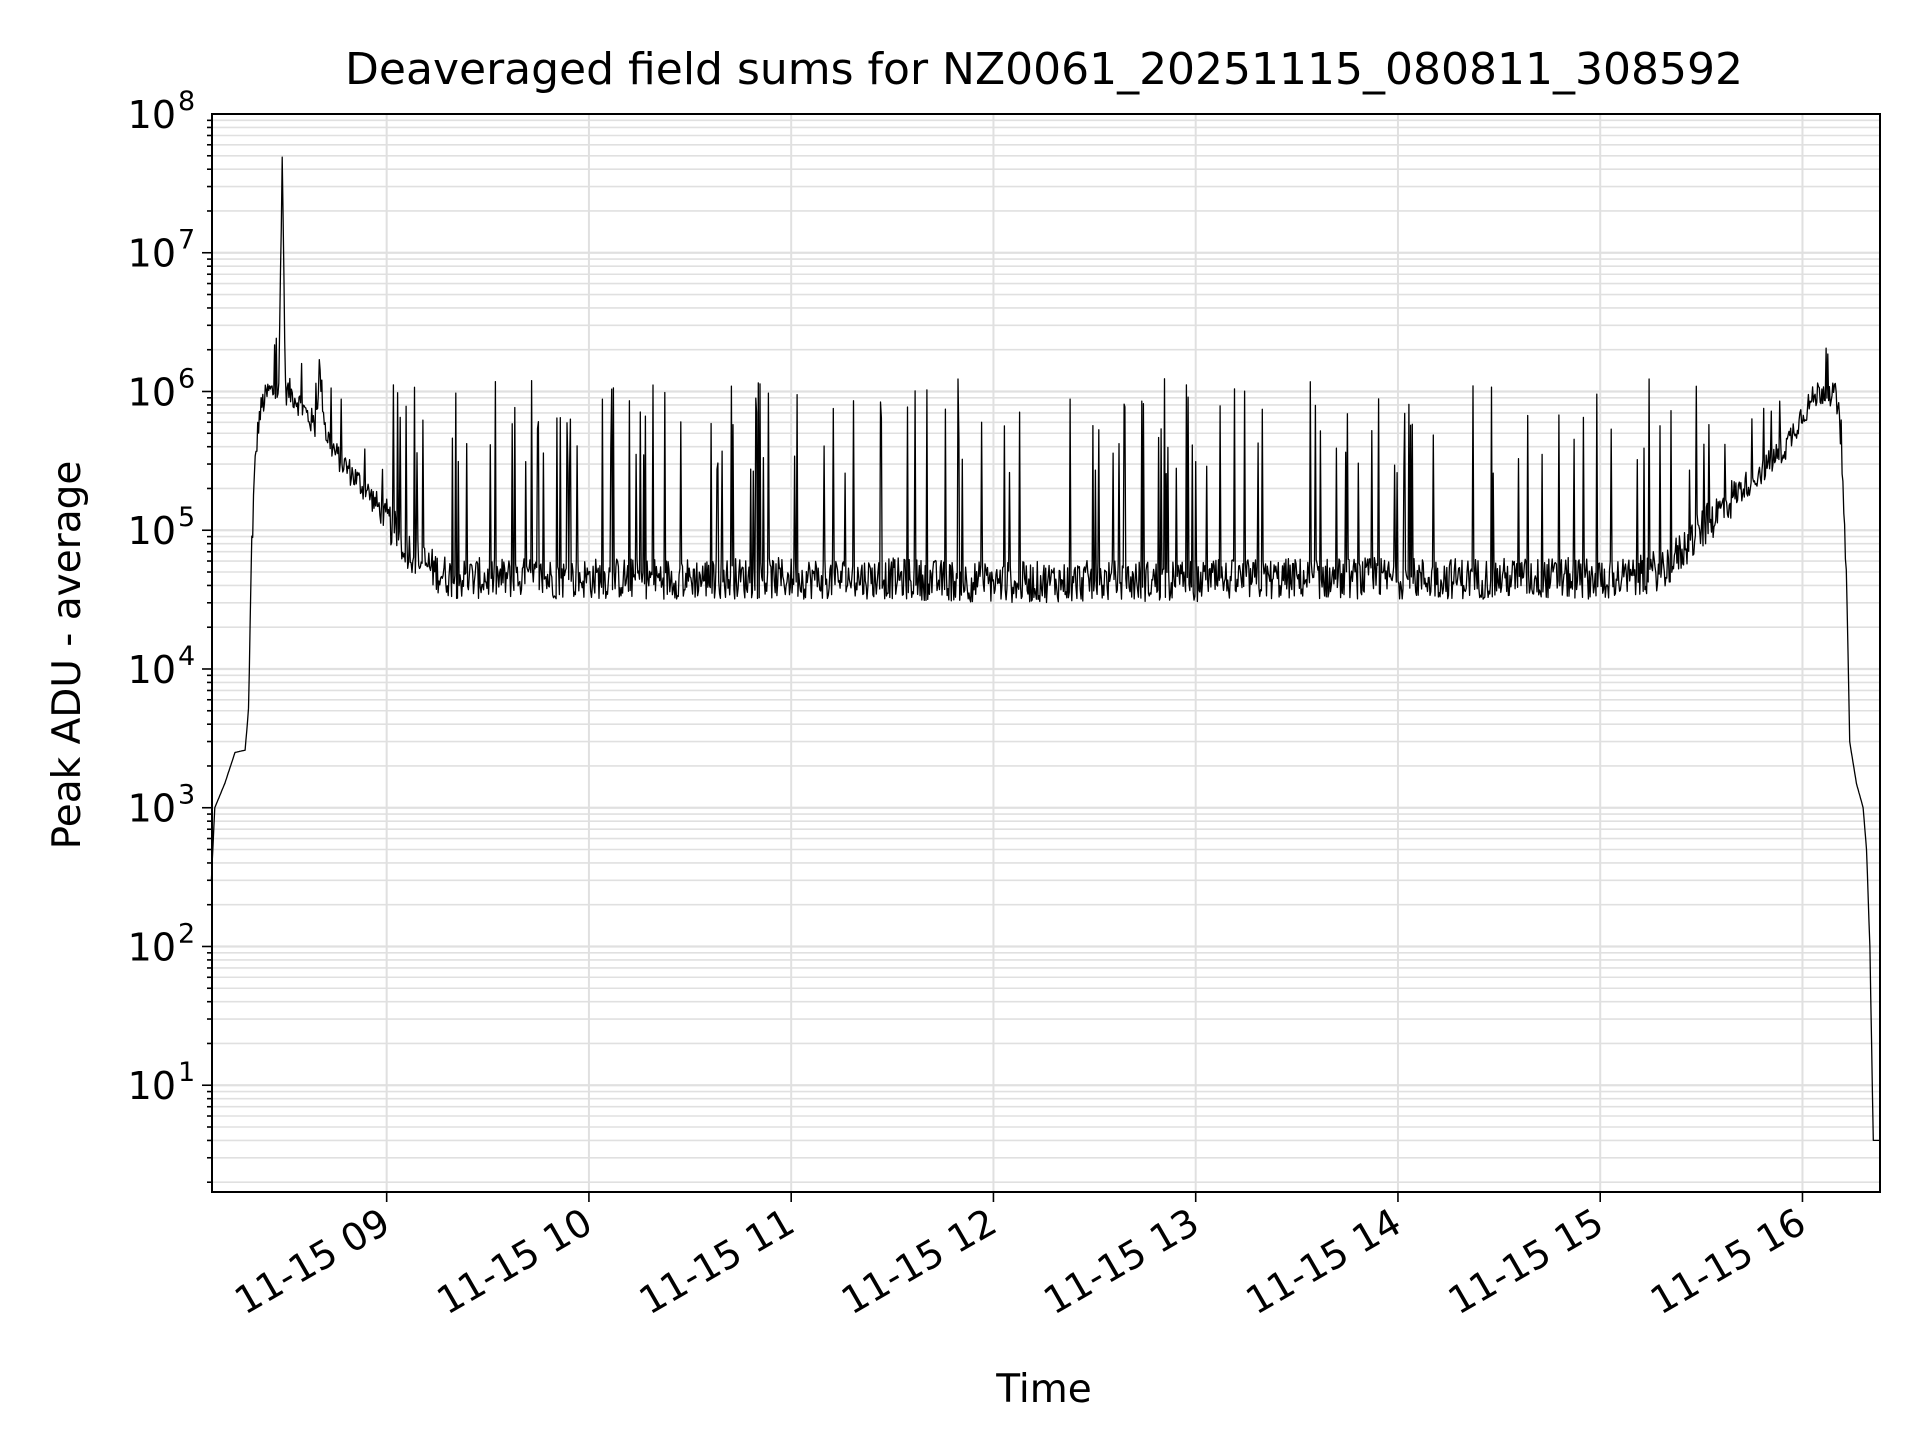 The image size is (1920, 1445). I want to click on y-tick-label: 10 3, so click(162, 805).